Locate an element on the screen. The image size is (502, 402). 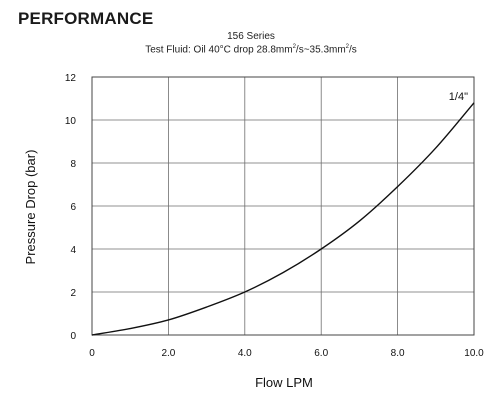
x-tick-label: 6.0 is located at coordinates (321, 353).